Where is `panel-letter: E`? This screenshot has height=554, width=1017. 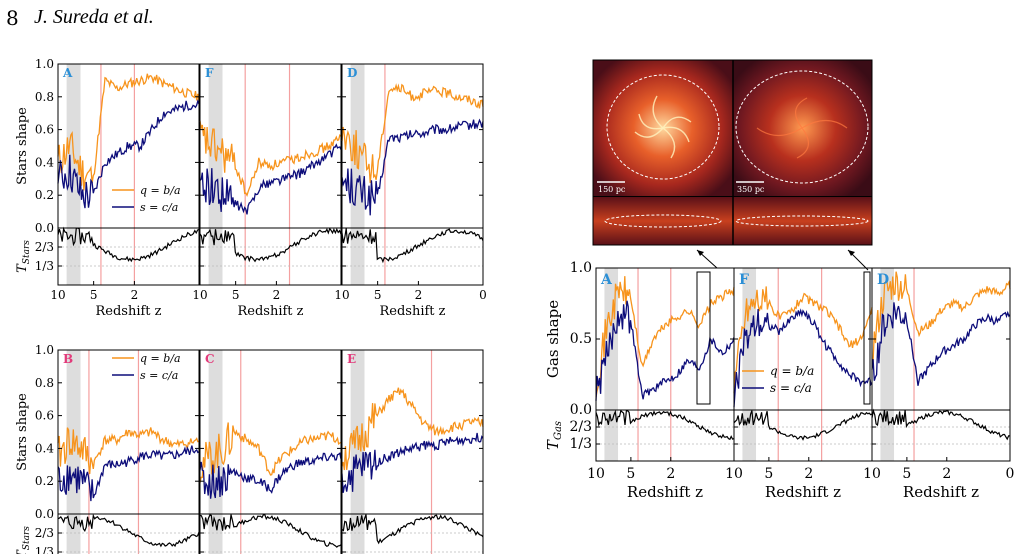
panel-letter: E is located at coordinates (351, 359).